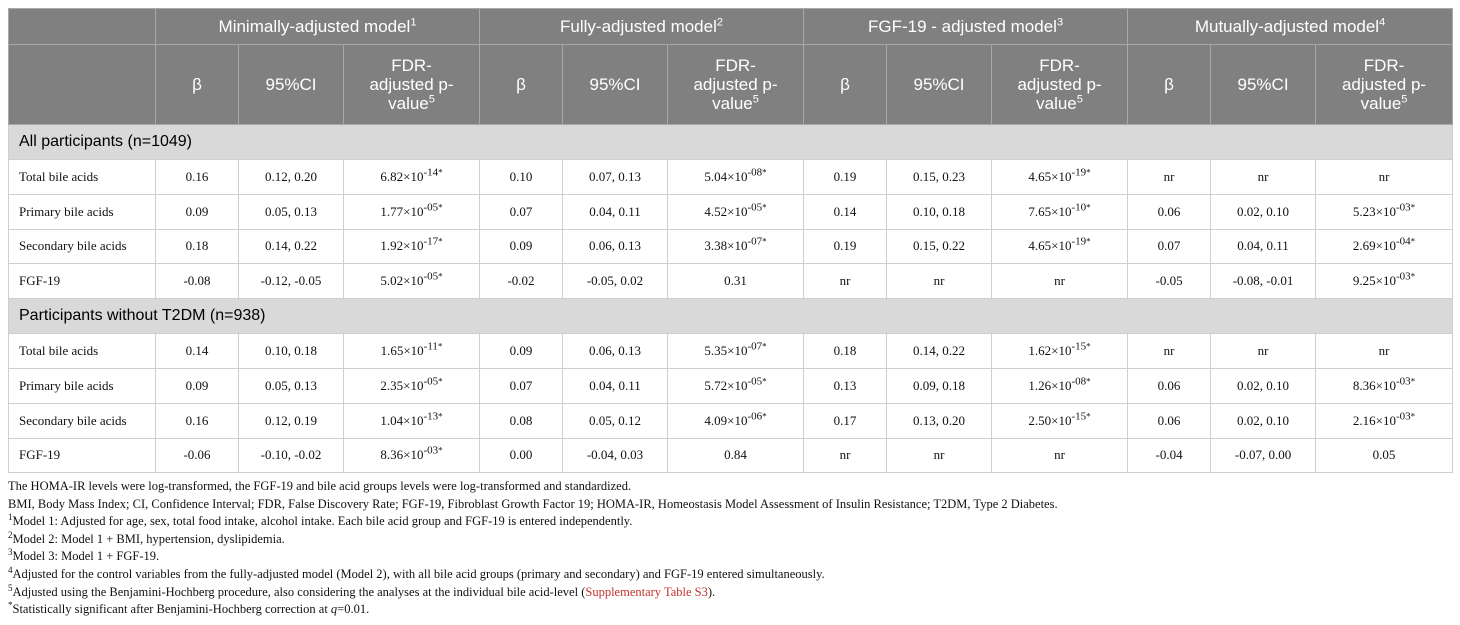 The height and width of the screenshot is (625, 1460). I want to click on p-value-cell: 1.26×10-08*, so click(1060, 385).